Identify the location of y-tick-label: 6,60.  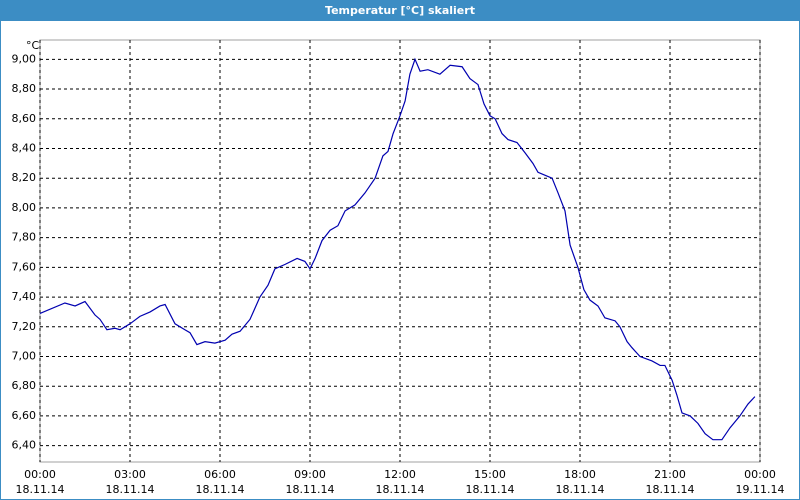
(24, 415).